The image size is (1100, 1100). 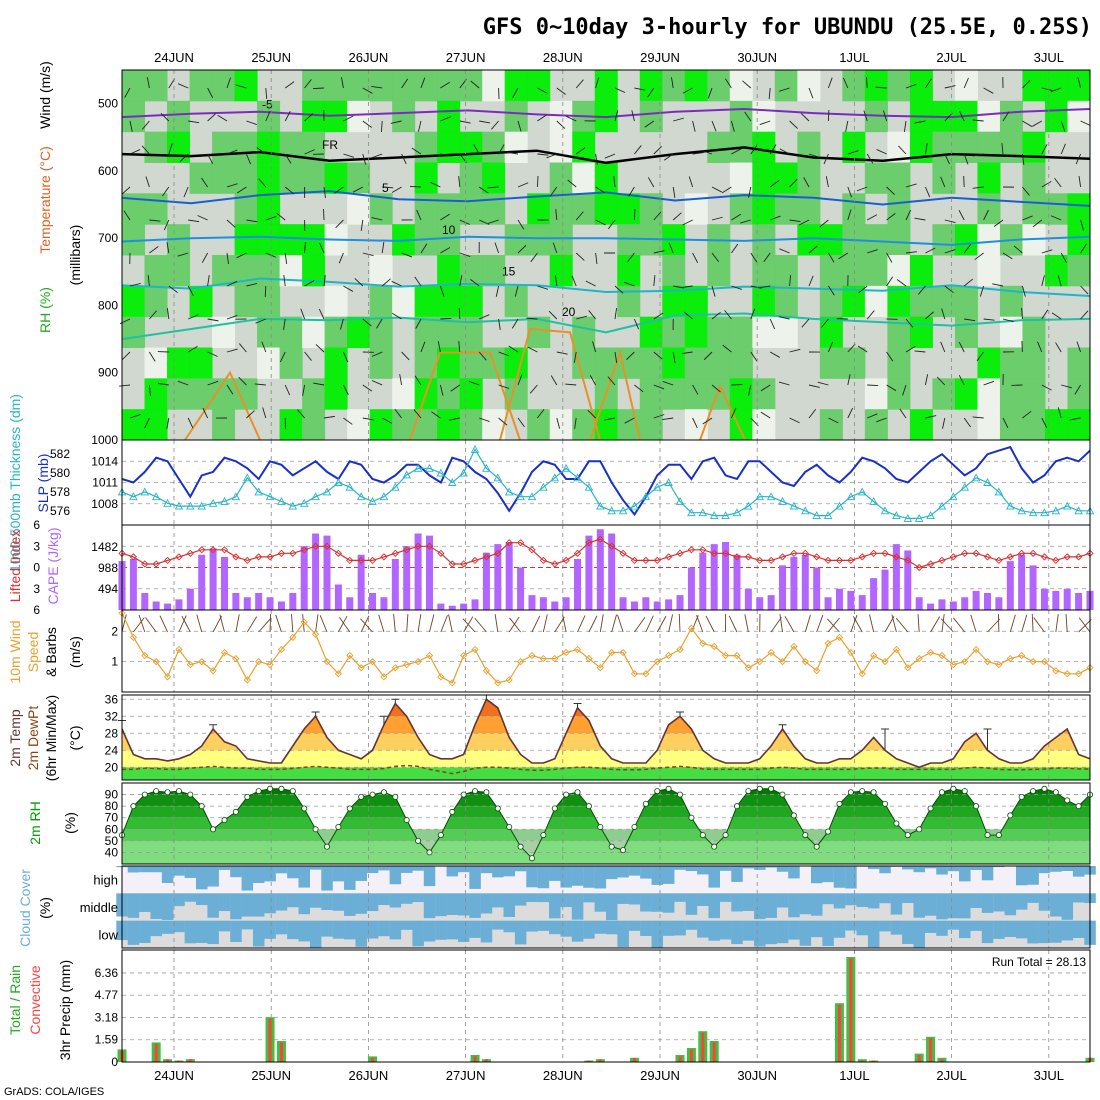 What do you see at coordinates (108, 305) in the screenshot?
I see `pressure-tick-label: 800` at bounding box center [108, 305].